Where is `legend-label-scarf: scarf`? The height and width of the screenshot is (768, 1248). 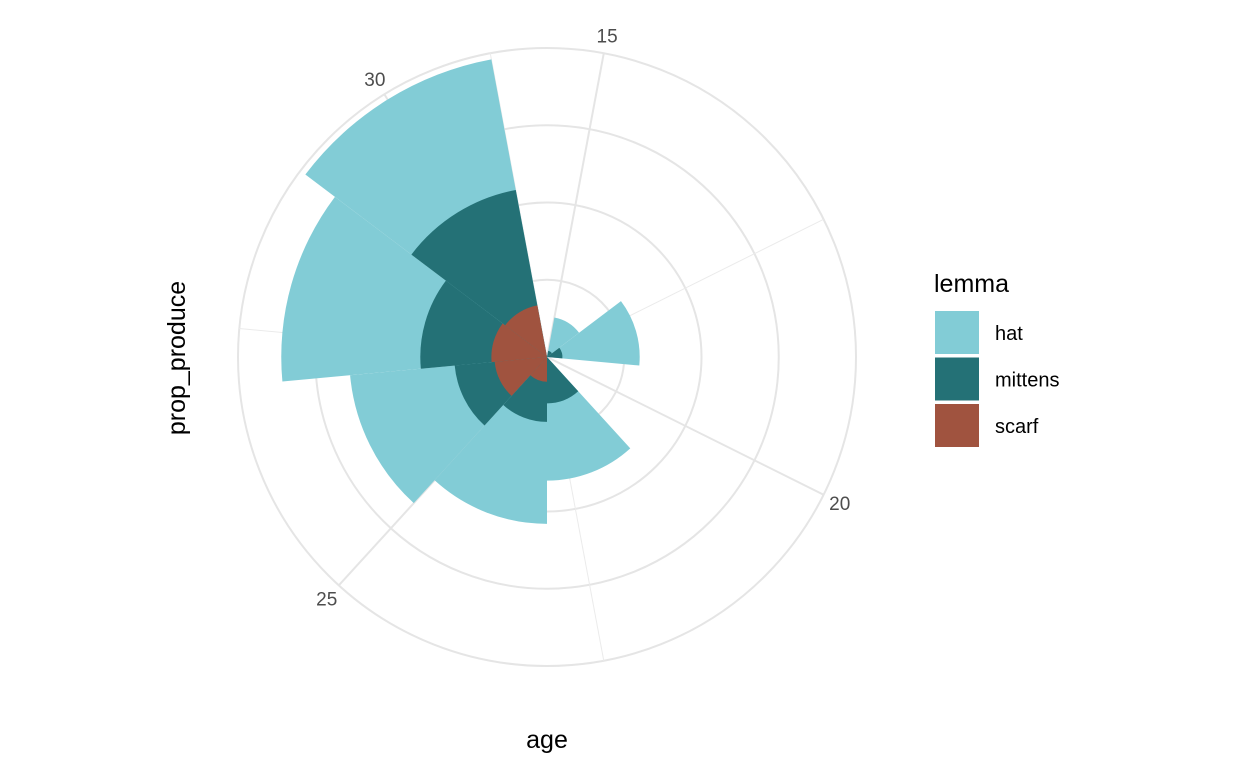
legend-label-scarf: scarf is located at coordinates (1017, 427).